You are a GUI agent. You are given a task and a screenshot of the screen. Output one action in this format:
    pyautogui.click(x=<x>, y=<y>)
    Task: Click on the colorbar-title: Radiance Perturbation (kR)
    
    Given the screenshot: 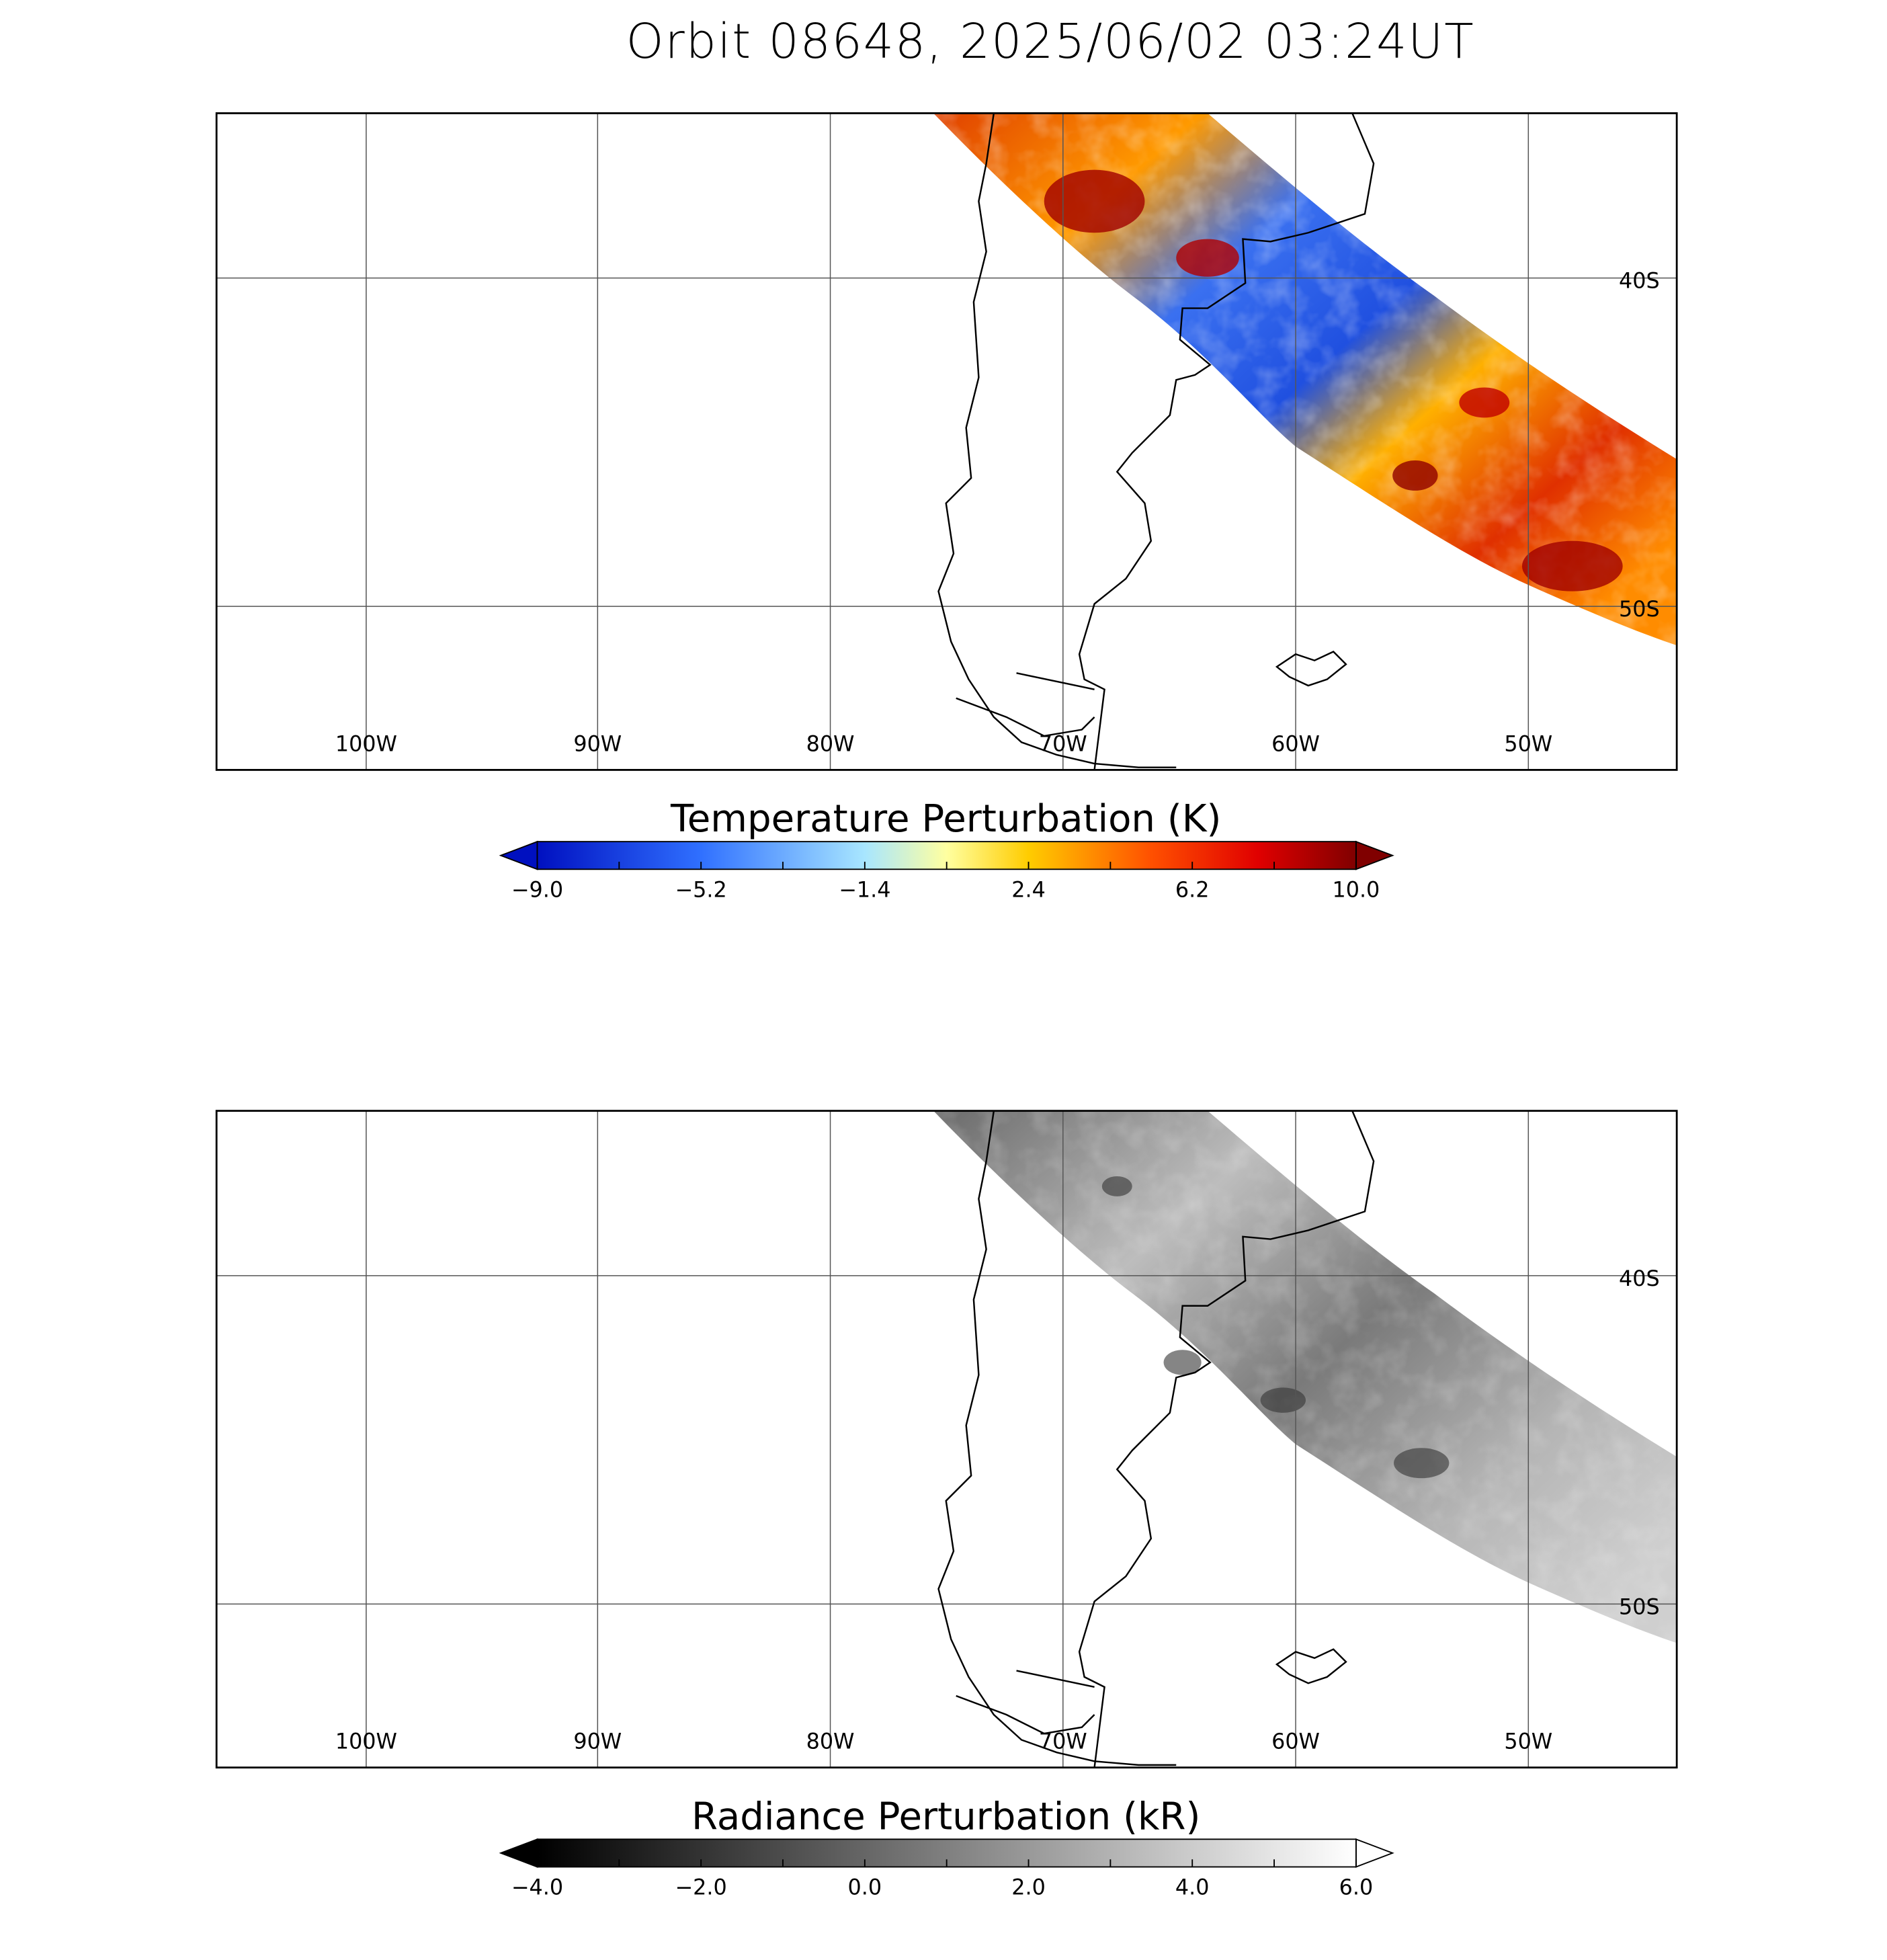 What is the action you would take?
    pyautogui.click(x=946, y=1817)
    